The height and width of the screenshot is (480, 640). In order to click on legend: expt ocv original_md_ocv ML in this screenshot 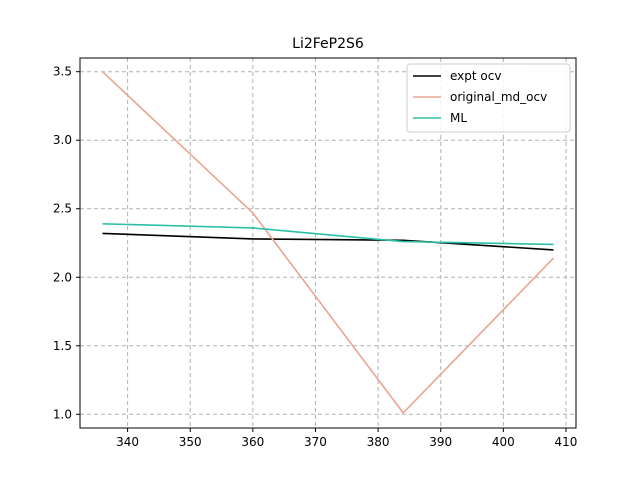, I will do `click(488, 98)`.